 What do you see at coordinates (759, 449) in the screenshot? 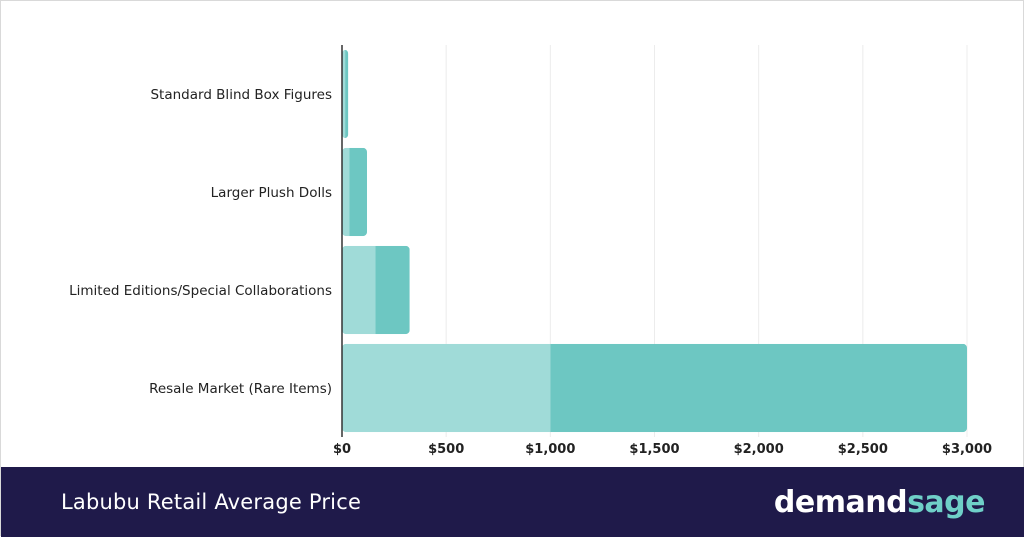
I see `x-tick-label: $2,000` at bounding box center [759, 449].